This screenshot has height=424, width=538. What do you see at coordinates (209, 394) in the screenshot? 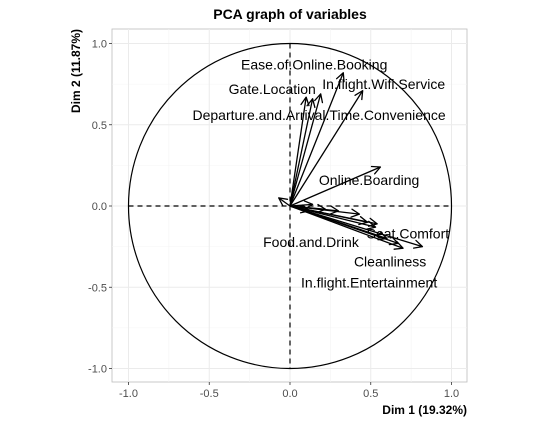
I see `x-tick-label: -0.5` at bounding box center [209, 394].